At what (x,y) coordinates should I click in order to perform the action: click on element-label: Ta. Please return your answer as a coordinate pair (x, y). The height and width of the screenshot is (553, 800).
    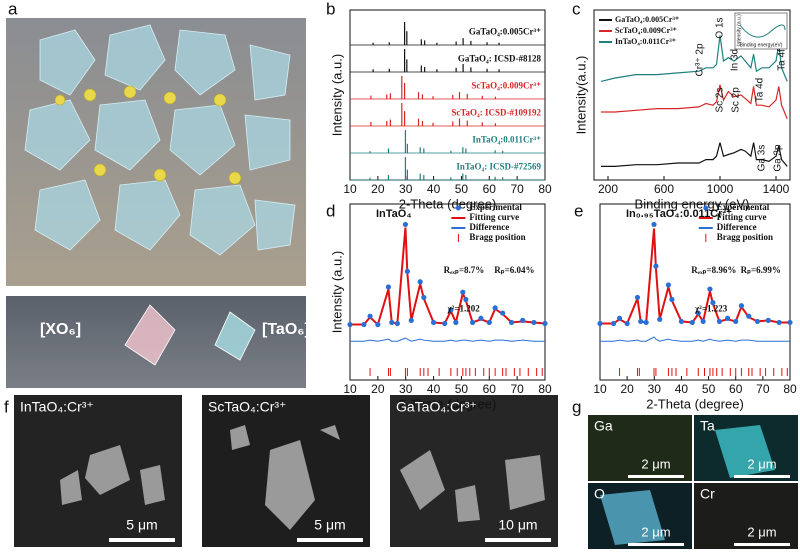
    Looking at the image, I should click on (707, 426).